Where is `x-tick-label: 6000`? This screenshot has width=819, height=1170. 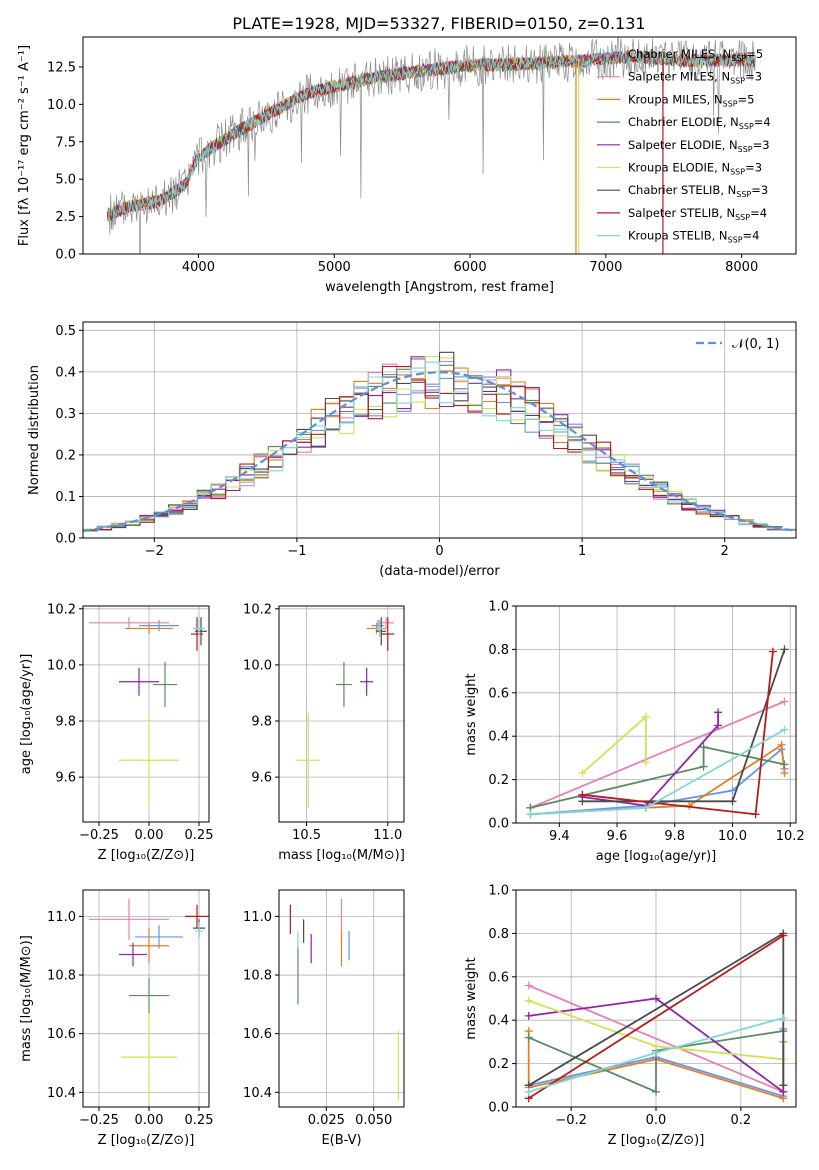 x-tick-label: 6000 is located at coordinates (470, 267).